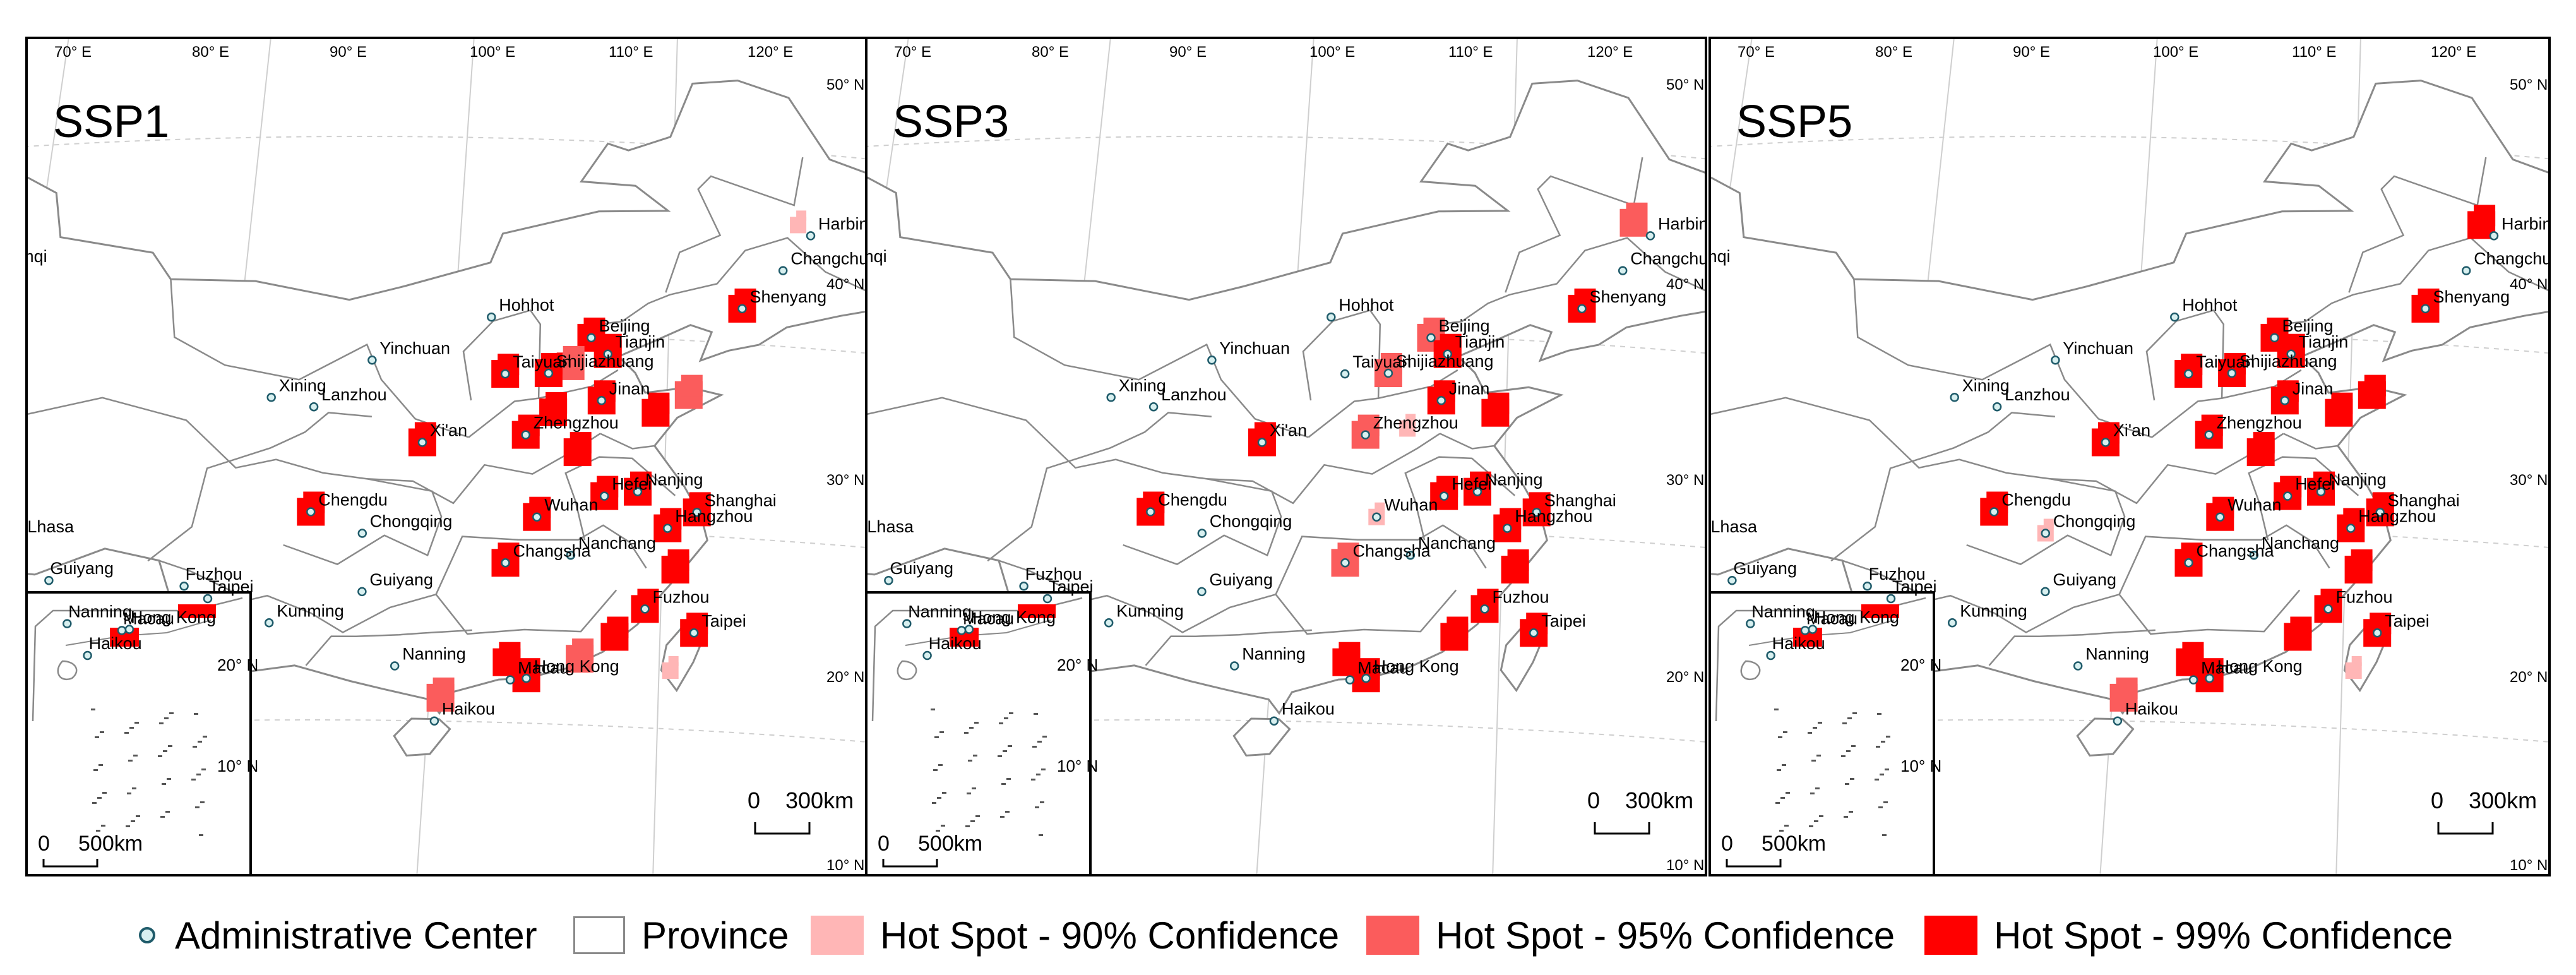  What do you see at coordinates (1920, 664) in the screenshot?
I see `inset-lat-label: 20° N` at bounding box center [1920, 664].